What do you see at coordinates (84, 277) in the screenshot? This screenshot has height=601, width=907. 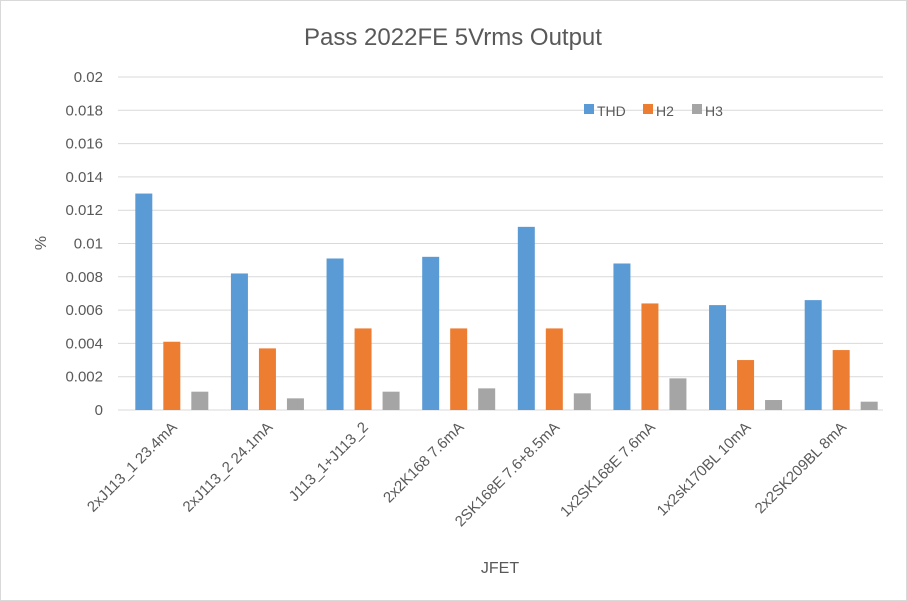 I see `y-tick-label: 0.008` at bounding box center [84, 277].